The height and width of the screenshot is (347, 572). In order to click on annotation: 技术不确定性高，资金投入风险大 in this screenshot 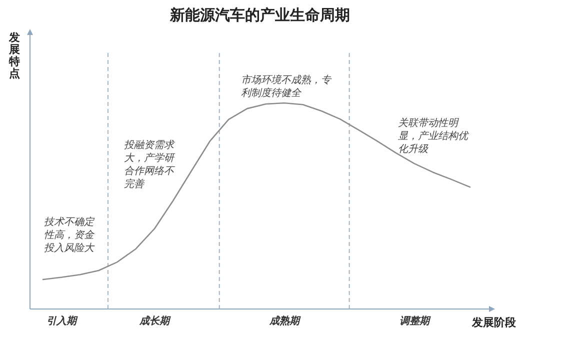, I will do `click(70, 235)`.